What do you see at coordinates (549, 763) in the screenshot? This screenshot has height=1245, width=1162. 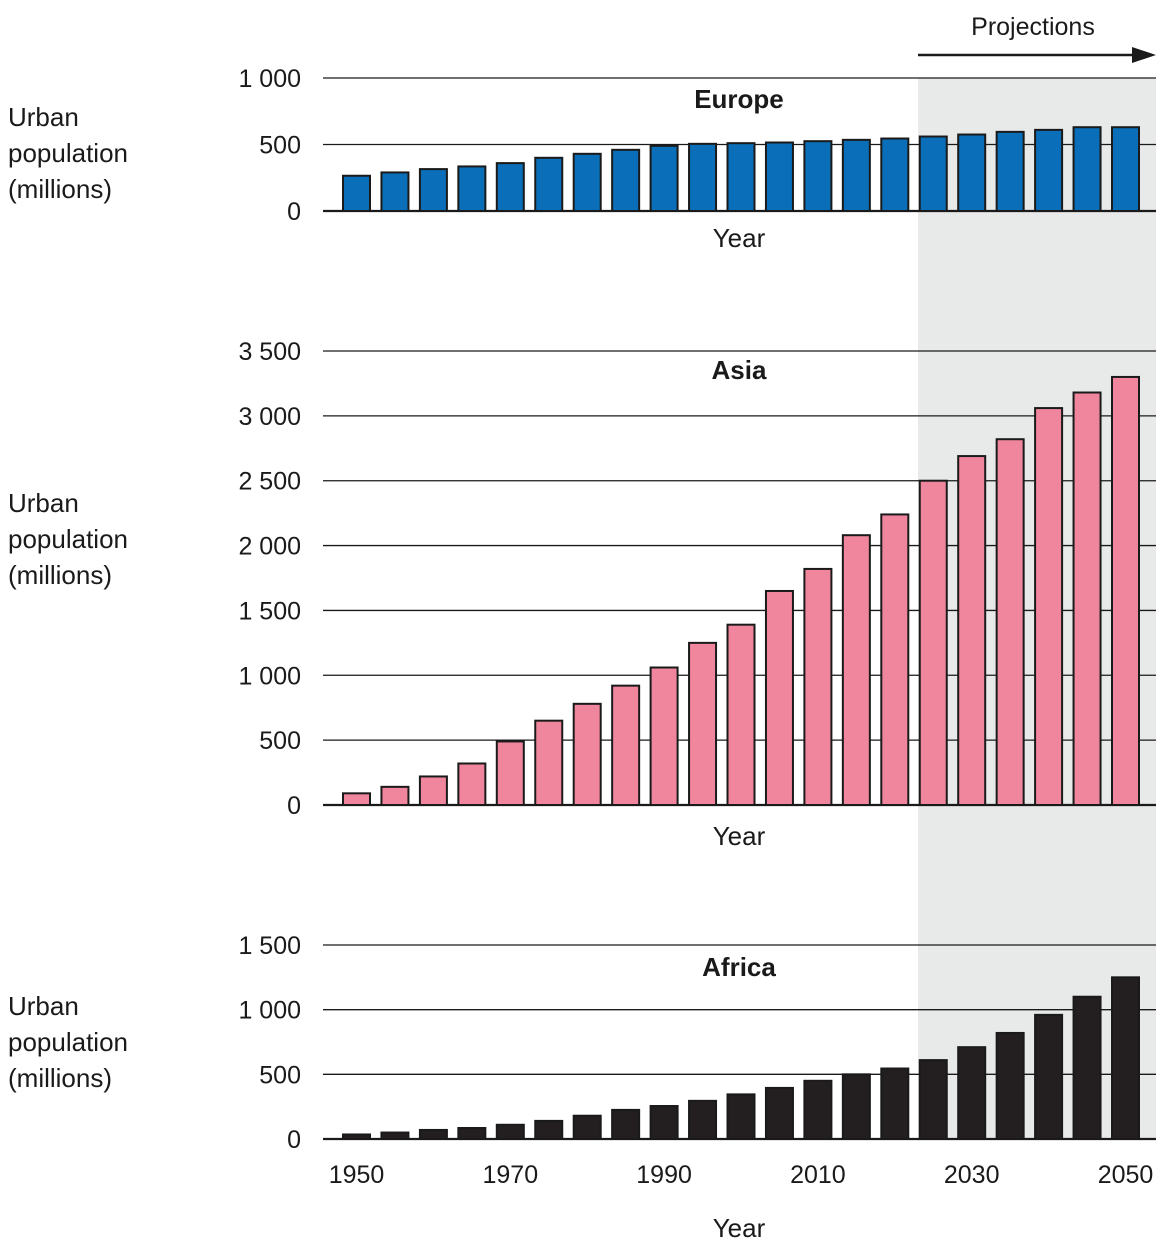 I see `asia-bar-1975` at bounding box center [549, 763].